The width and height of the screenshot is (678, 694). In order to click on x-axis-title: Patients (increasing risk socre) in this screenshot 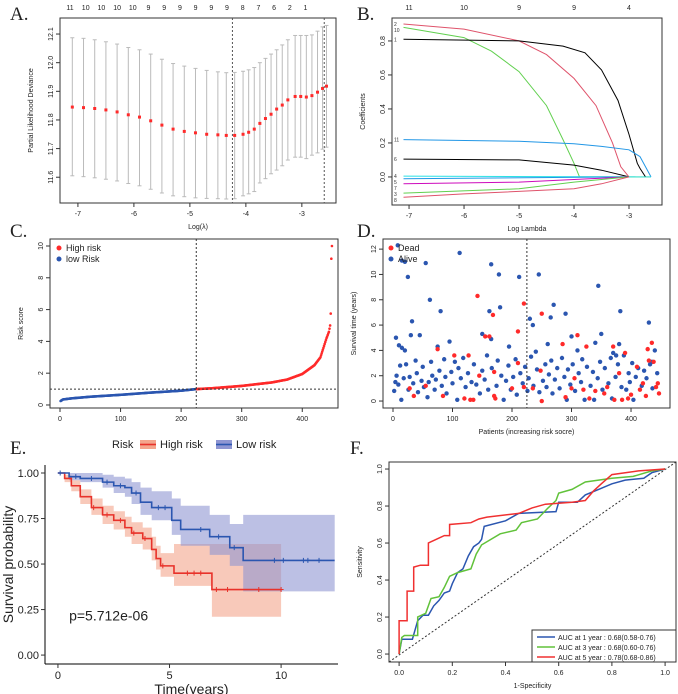, I will do `click(527, 432)`.